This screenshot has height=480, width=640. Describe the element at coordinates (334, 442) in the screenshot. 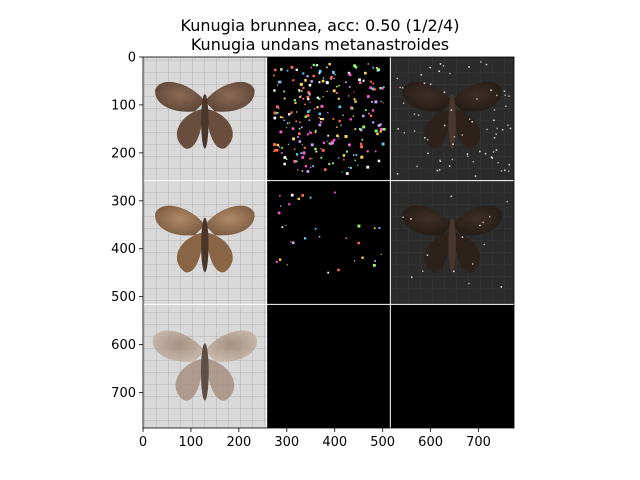

I see `x-tick-label: 400` at that location.